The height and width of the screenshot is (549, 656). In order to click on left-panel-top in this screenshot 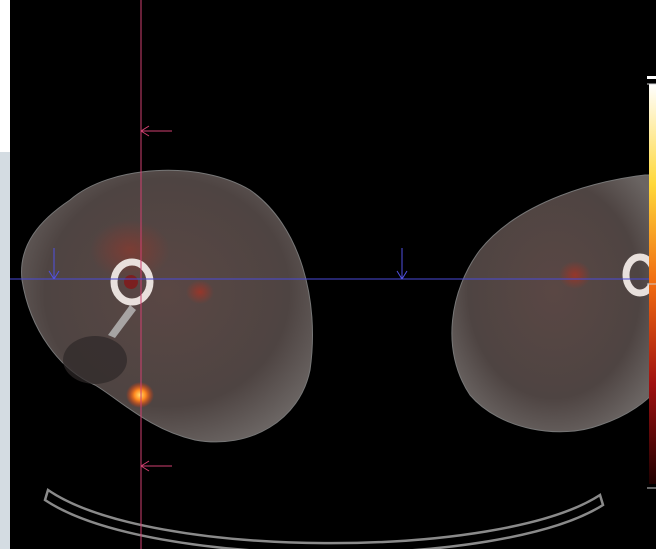, I will do `click(5, 76)`.